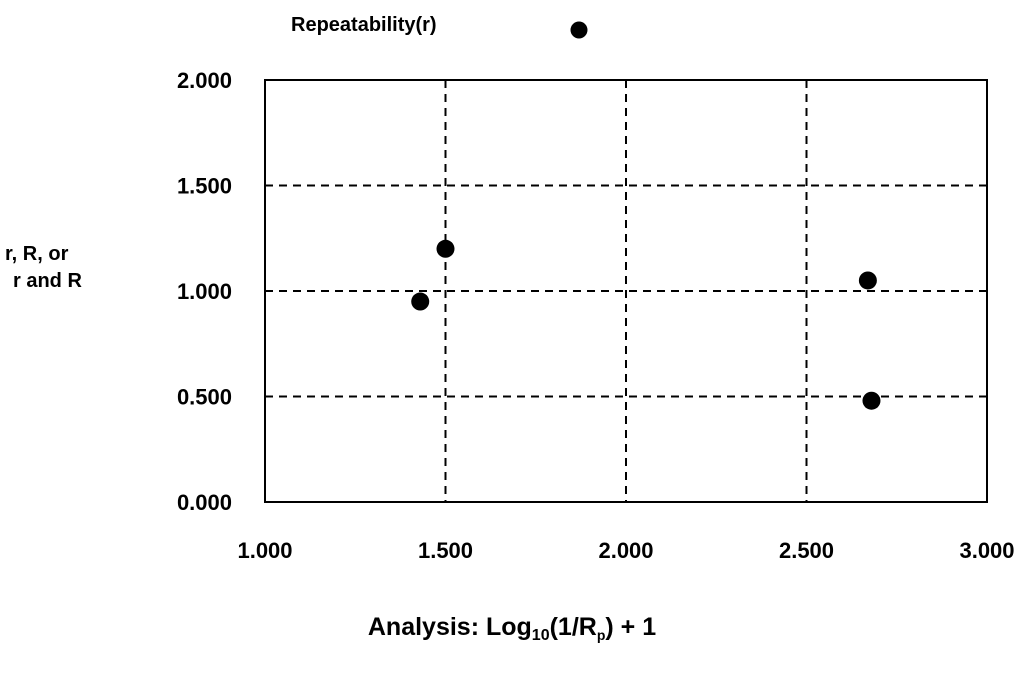 The height and width of the screenshot is (677, 1024). I want to click on y-tick-label-0: 0.000, so click(204, 502).